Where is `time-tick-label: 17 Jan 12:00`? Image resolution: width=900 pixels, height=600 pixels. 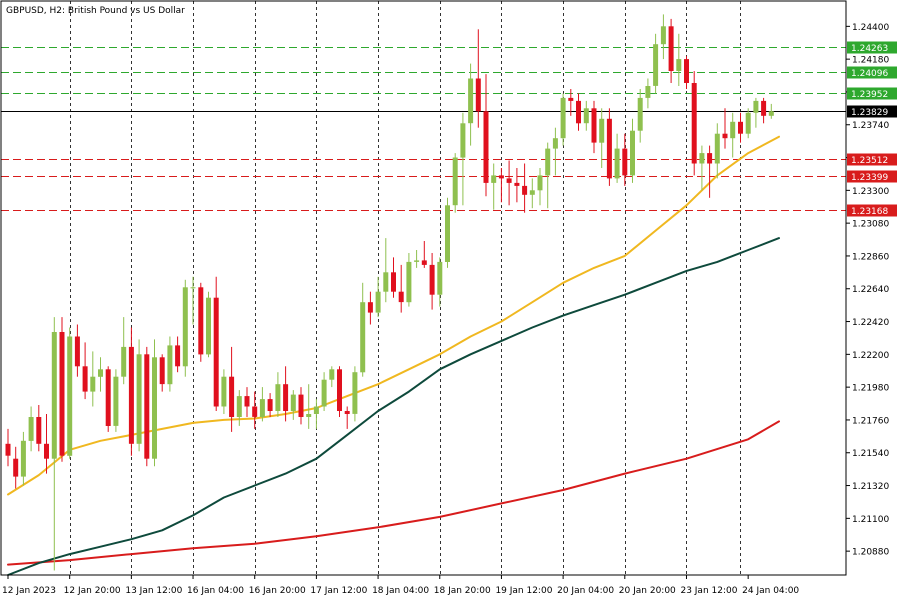
time-tick-label: 17 Jan 12:00 is located at coordinates (338, 591).